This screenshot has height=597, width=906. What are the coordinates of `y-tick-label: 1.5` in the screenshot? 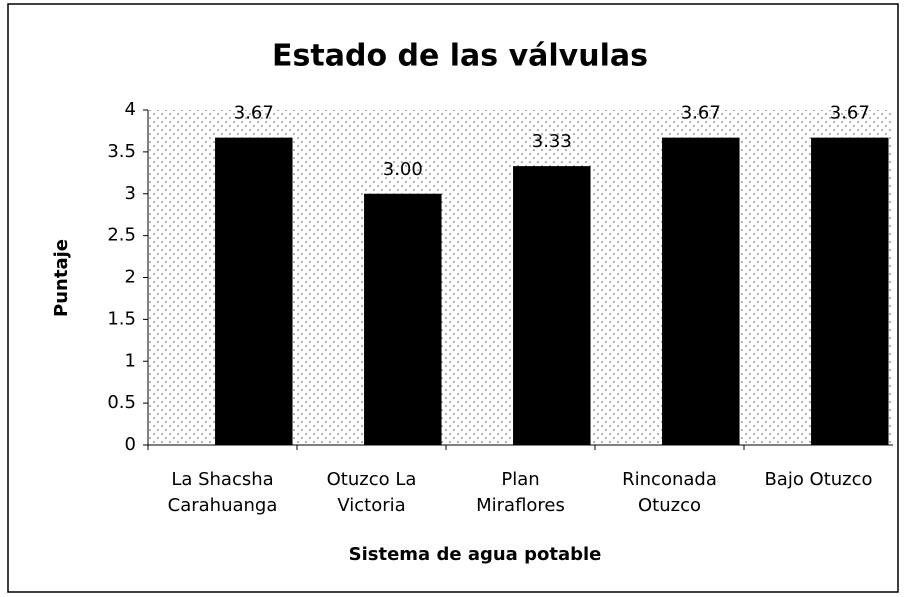 It's located at (121, 318).